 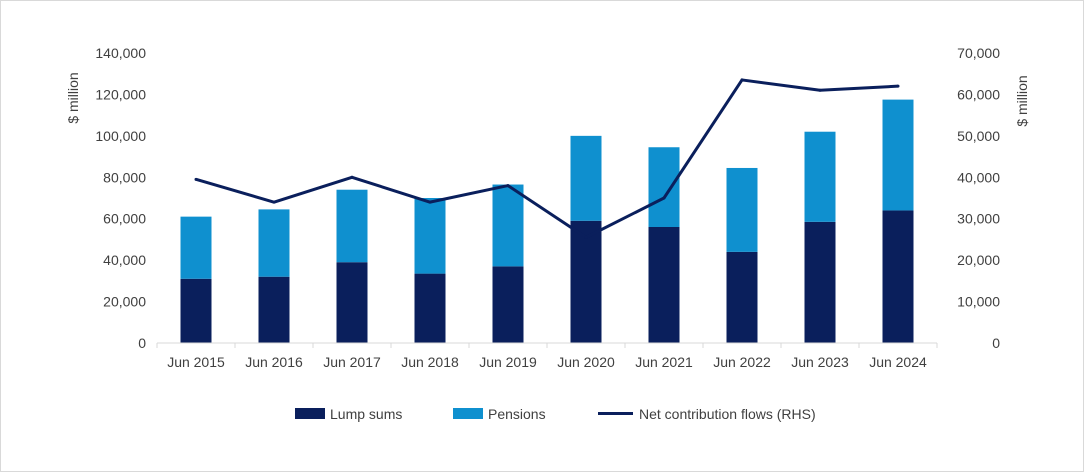 I want to click on right-tick-label: 70,000, so click(x=978, y=53).